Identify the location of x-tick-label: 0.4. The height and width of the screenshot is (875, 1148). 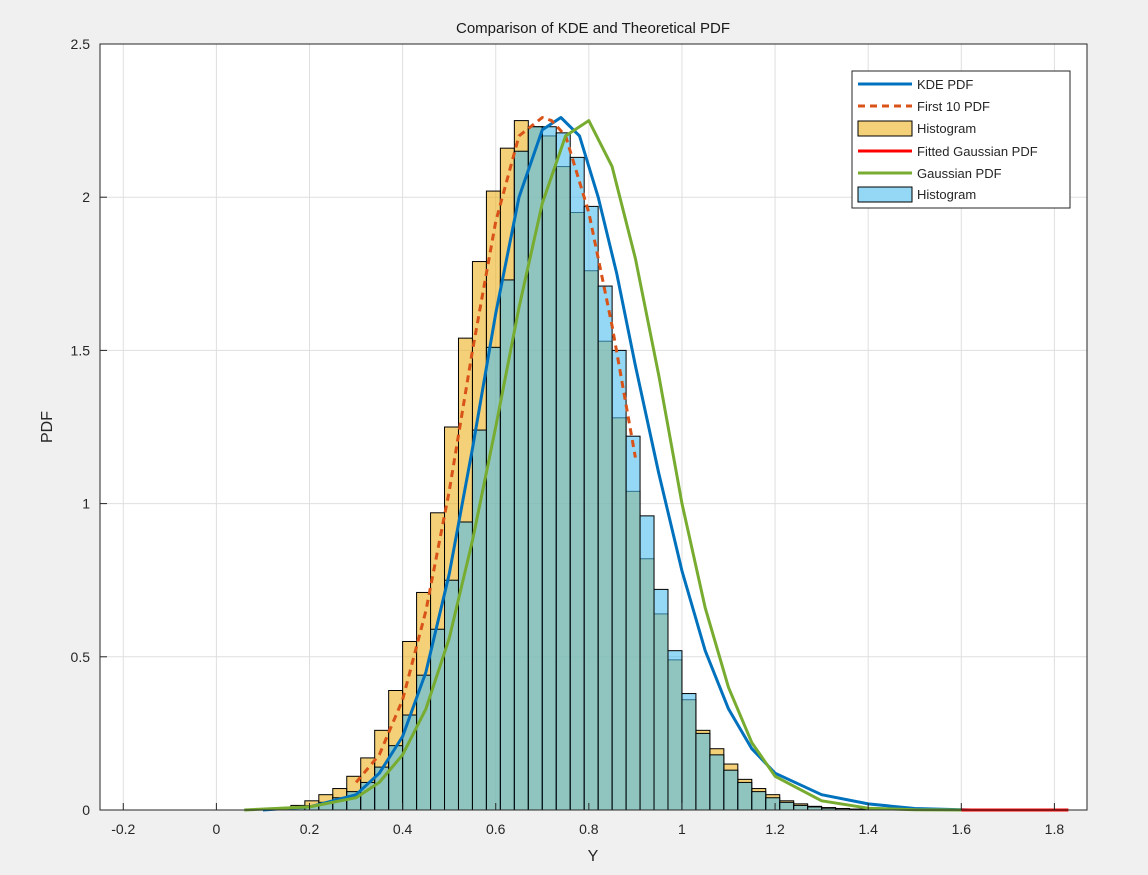
(403, 829).